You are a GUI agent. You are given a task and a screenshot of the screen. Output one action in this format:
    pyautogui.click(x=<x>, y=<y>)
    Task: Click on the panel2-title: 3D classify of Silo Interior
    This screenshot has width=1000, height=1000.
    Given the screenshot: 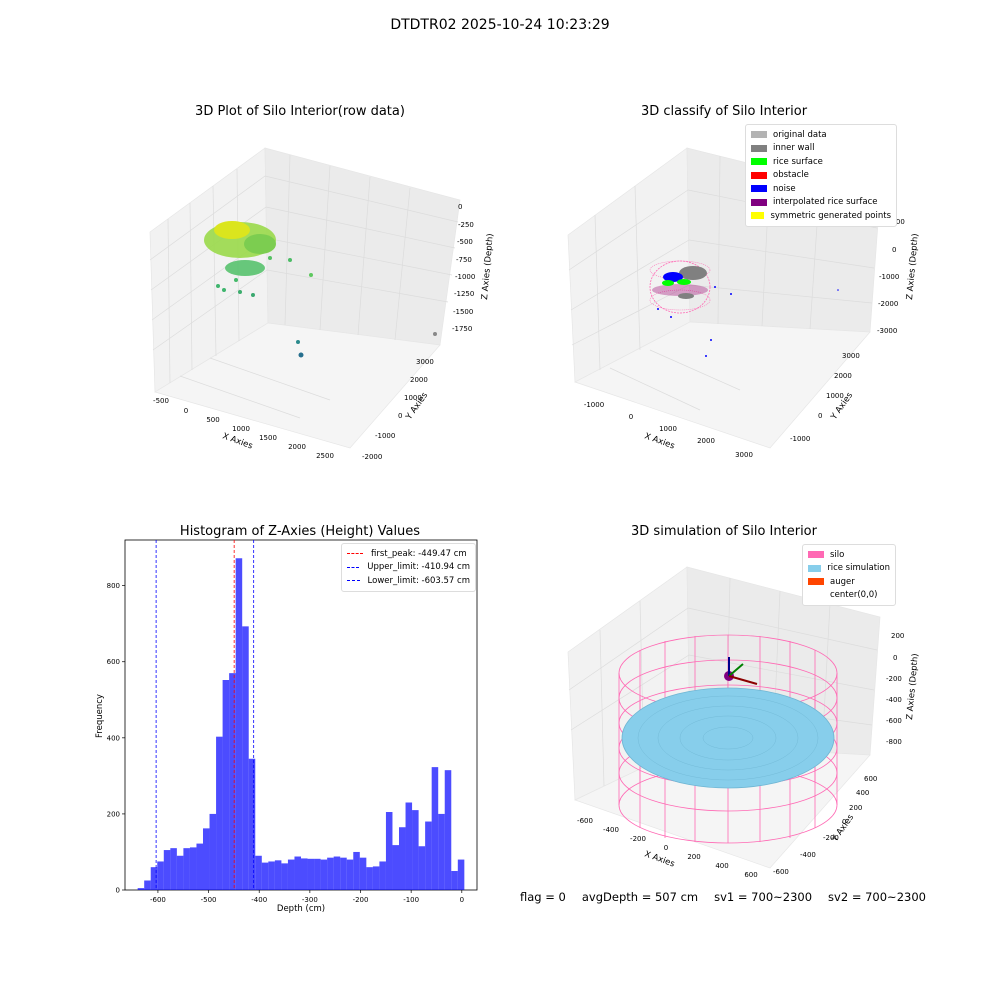 What is the action you would take?
    pyautogui.click(x=724, y=111)
    